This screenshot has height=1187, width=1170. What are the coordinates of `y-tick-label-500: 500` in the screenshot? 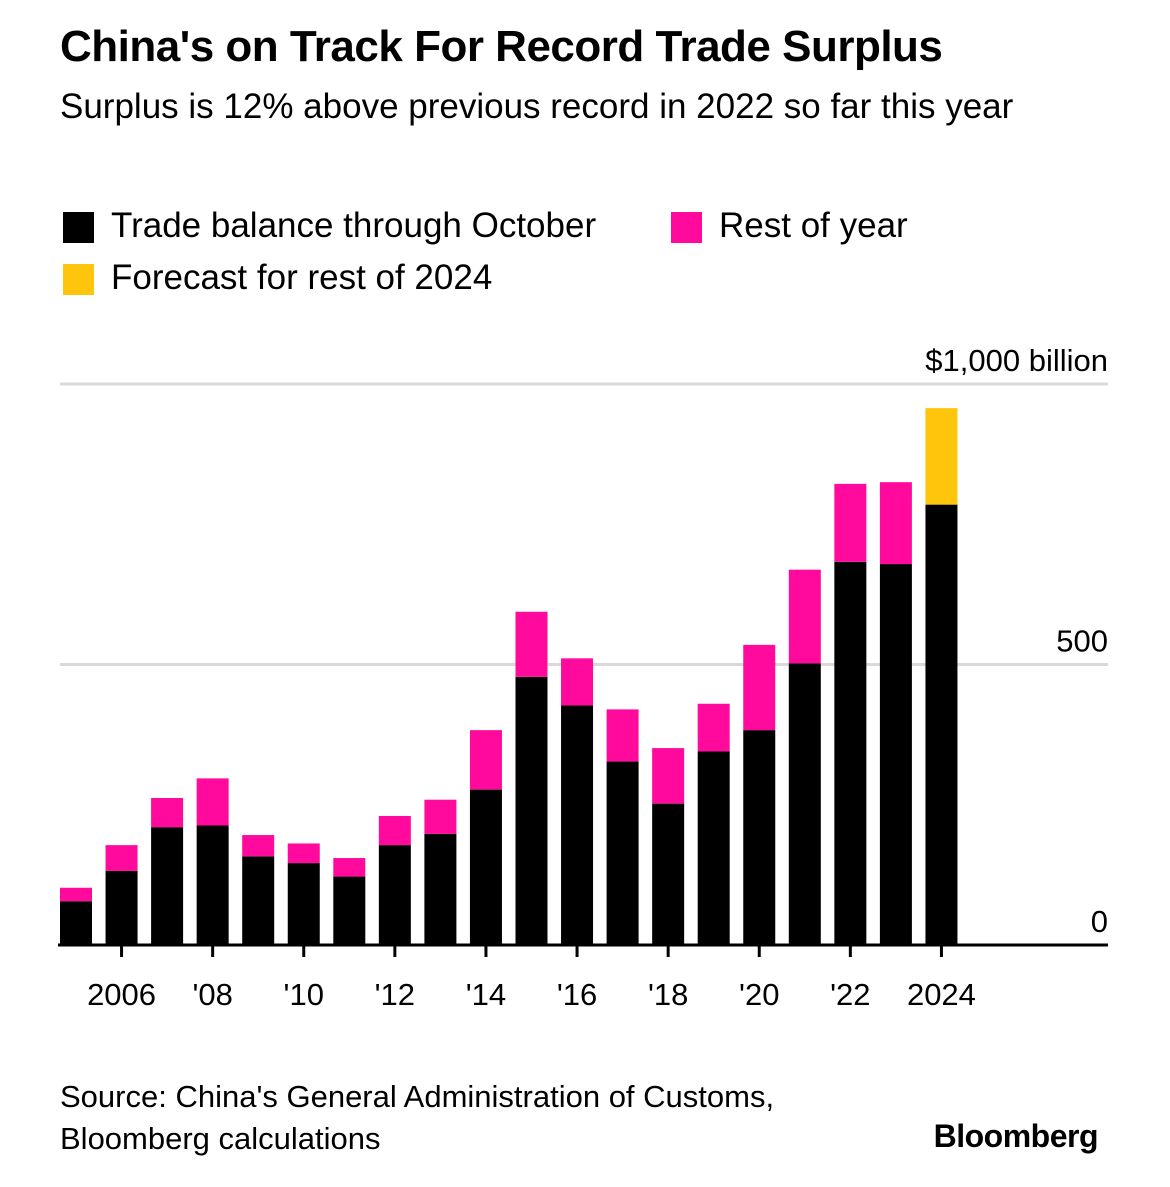 It's located at (1082, 641).